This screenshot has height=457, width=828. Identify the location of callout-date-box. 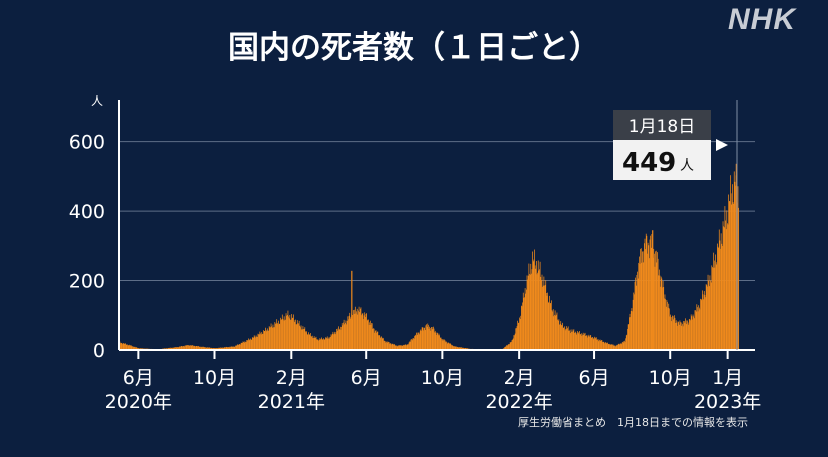
(662, 125).